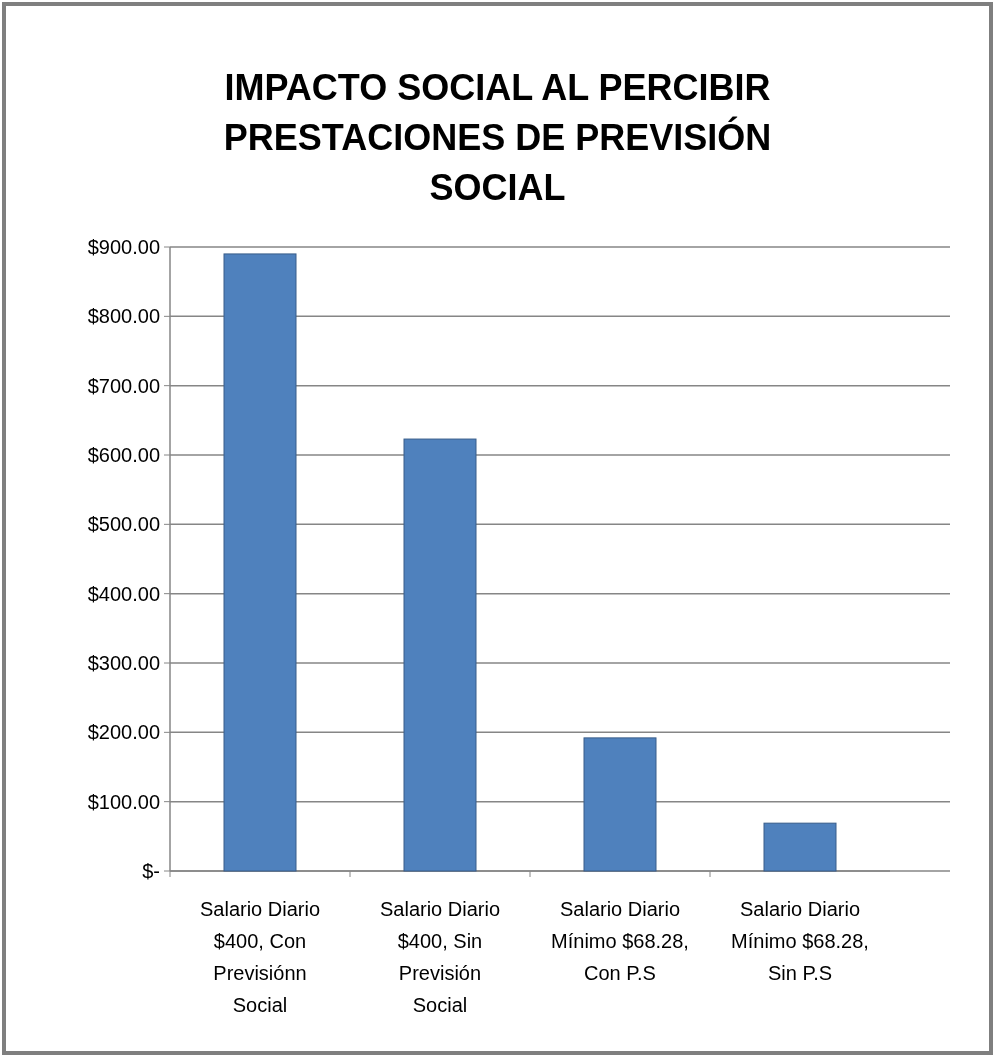 The image size is (995, 1057). Describe the element at coordinates (620, 941) in the screenshot. I see `x-tick-label: Salario Diario Mínimo $68.28, Con P.S` at that location.